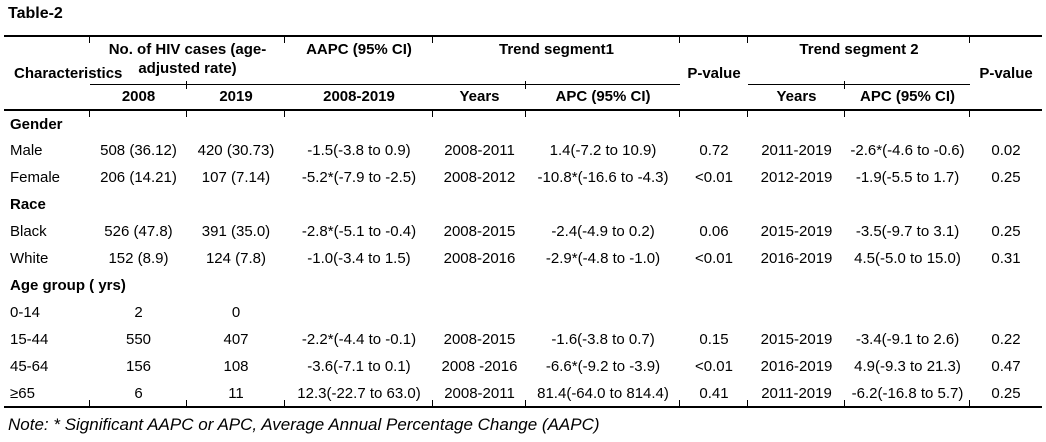 The width and height of the screenshot is (1046, 442). What do you see at coordinates (29, 366) in the screenshot?
I see `cell: 45-64` at bounding box center [29, 366].